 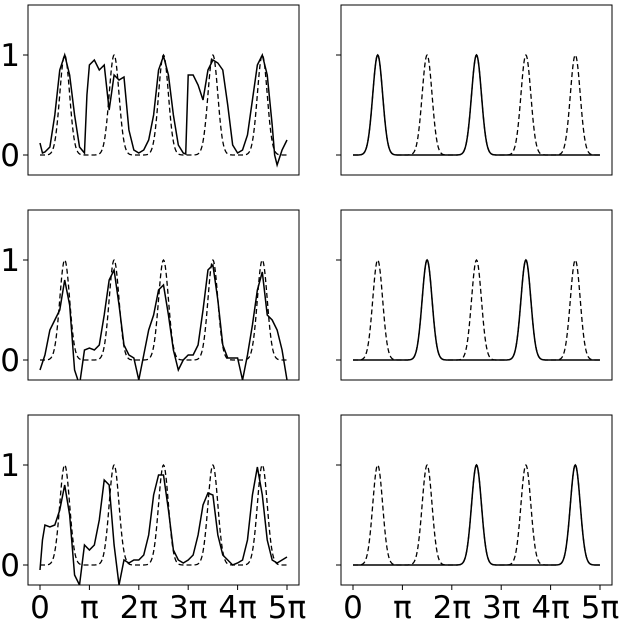 I want to click on reference-series-r2-c2, so click(x=476, y=309).